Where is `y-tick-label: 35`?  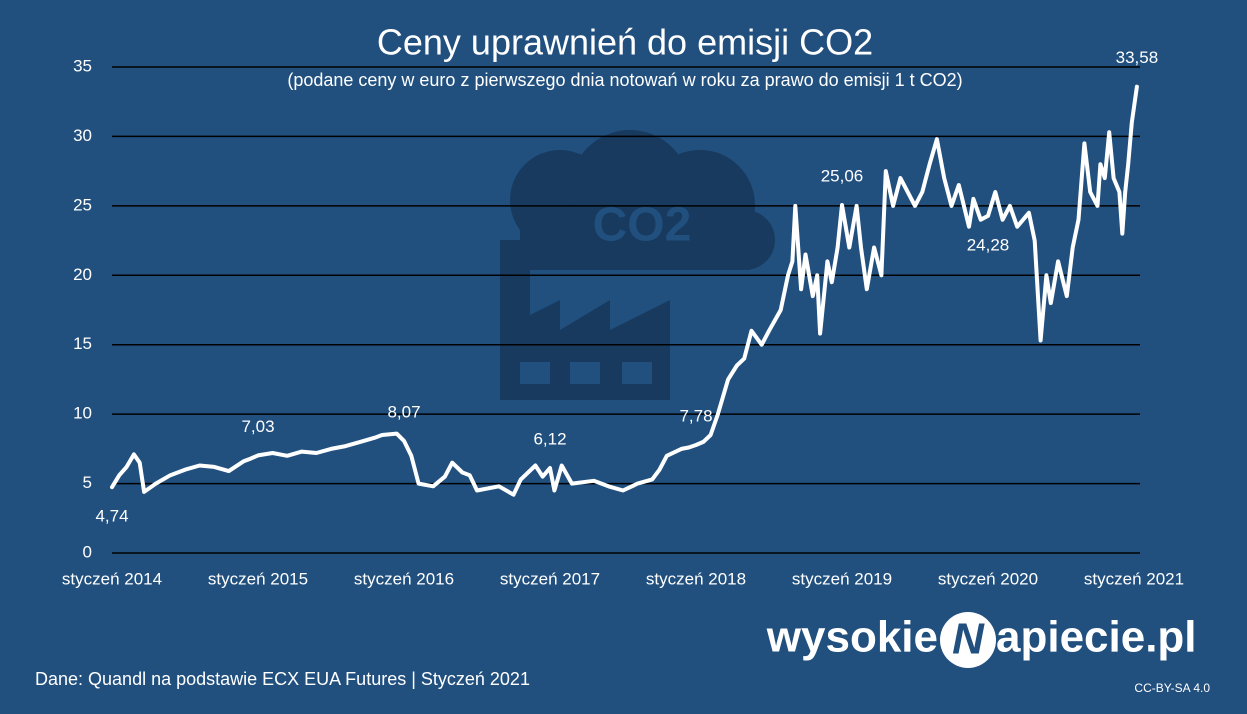 y-tick-label: 35 is located at coordinates (82, 65).